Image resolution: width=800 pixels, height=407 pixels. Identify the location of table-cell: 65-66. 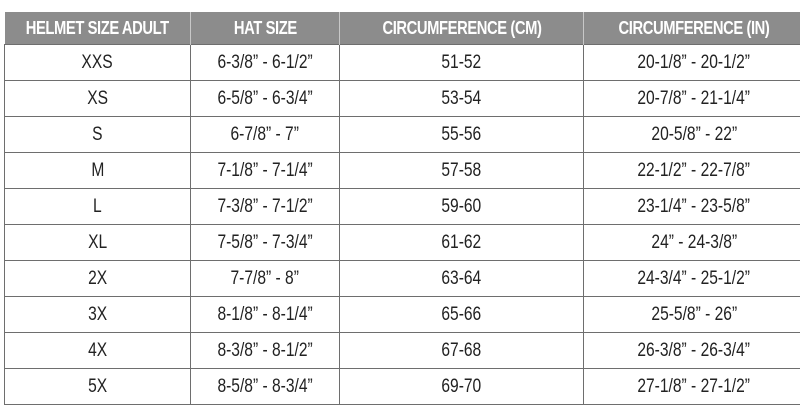
(461, 314).